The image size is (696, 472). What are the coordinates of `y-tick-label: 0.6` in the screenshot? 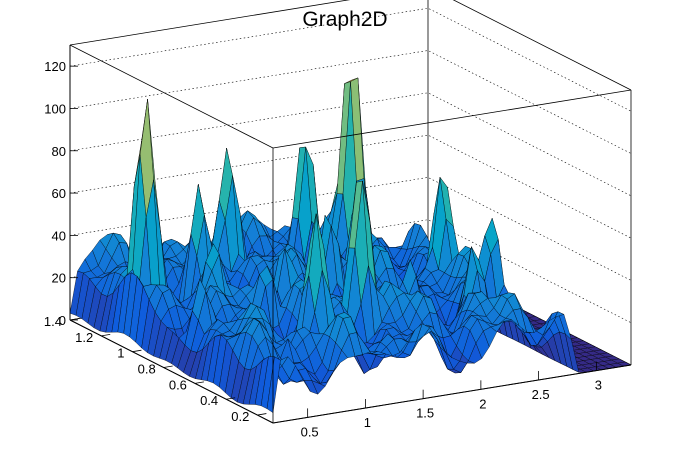 It's located at (178, 384).